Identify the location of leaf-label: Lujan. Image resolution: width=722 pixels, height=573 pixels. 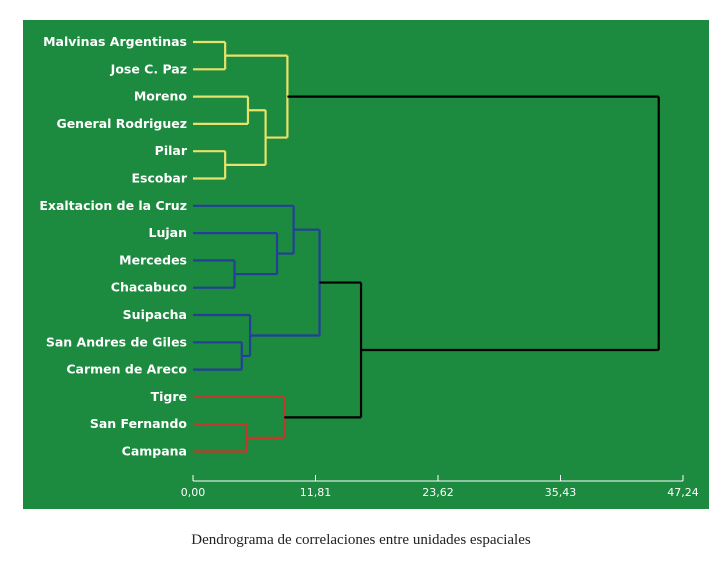
(168, 232).